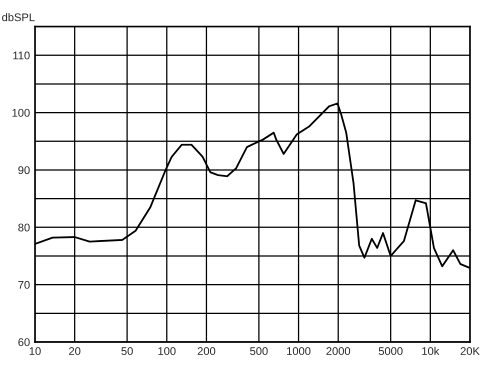 This screenshot has height=380, width=500. I want to click on x-tick-label: 20K, so click(470, 351).